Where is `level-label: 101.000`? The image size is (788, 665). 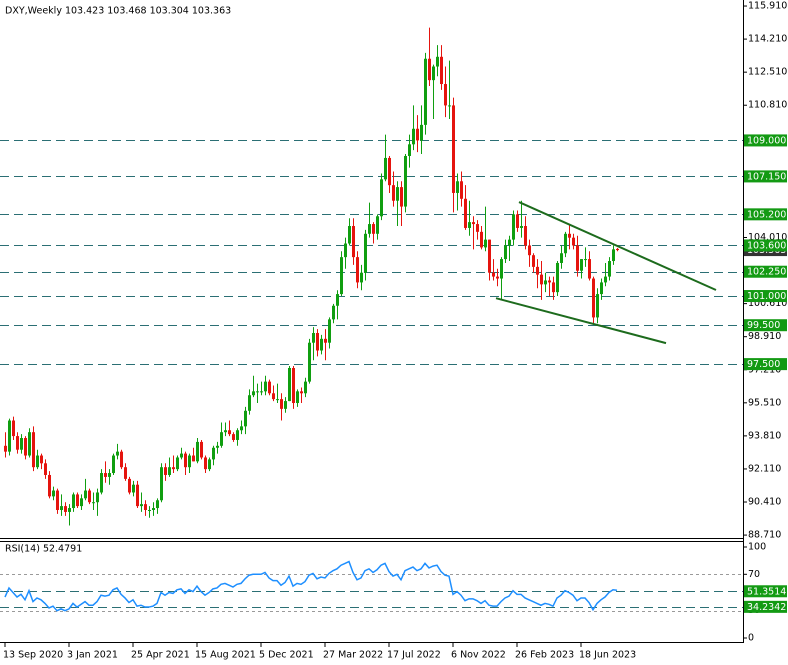
level-label: 101.000 is located at coordinates (766, 296).